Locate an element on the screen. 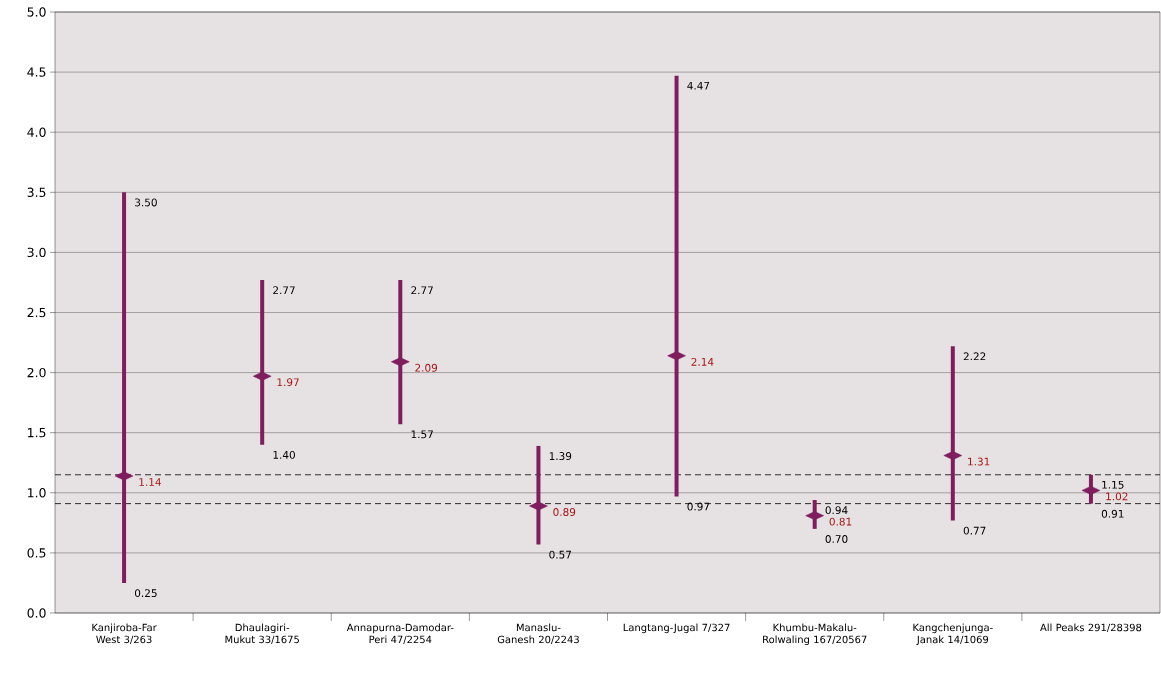 This screenshot has height=679, width=1161. annotation: 1.40 is located at coordinates (284, 454).